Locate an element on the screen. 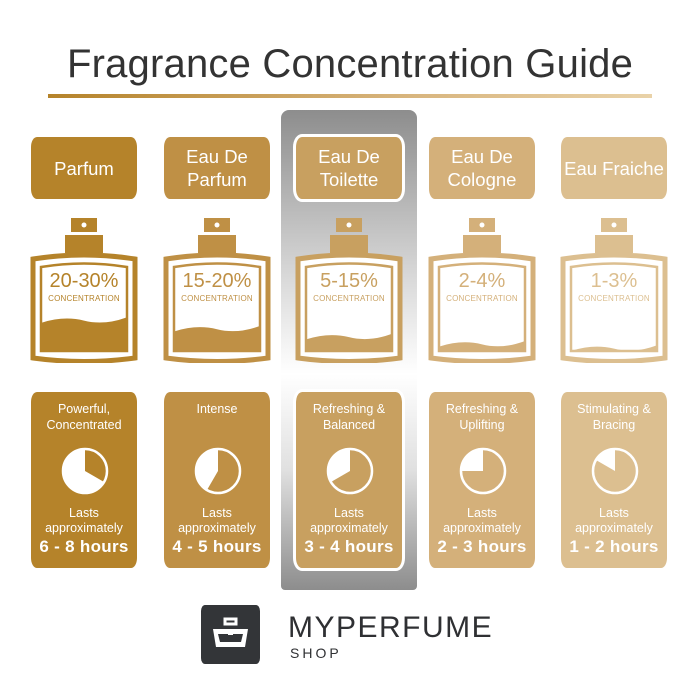  fragrance-type-label: Eau Fraiche is located at coordinates (614, 168).